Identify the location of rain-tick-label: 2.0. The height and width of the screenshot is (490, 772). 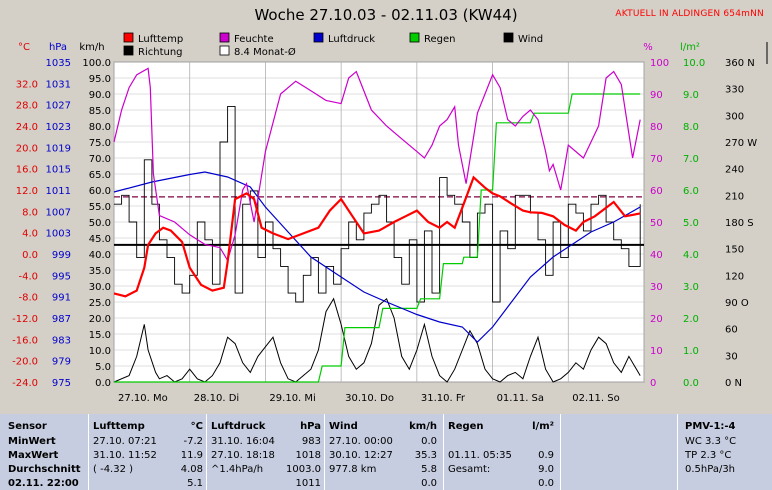
(691, 319).